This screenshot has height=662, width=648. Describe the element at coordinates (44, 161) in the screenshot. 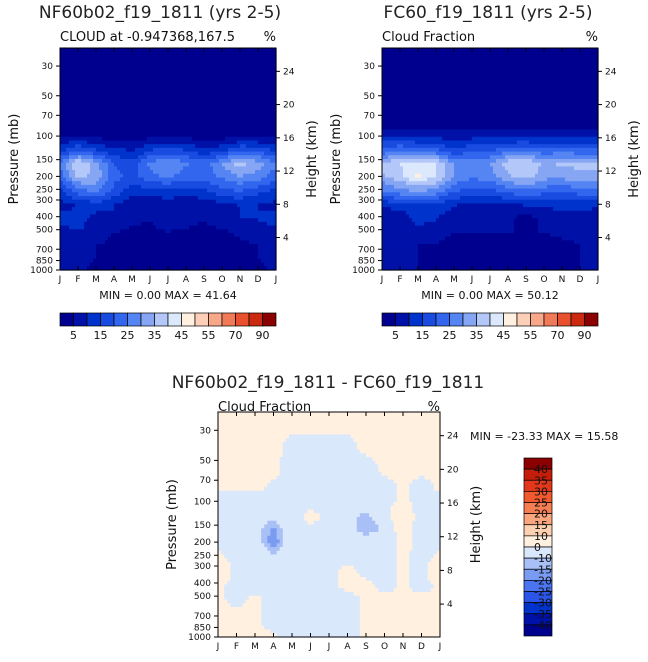

I see `pressure-tick-label: 150` at that location.